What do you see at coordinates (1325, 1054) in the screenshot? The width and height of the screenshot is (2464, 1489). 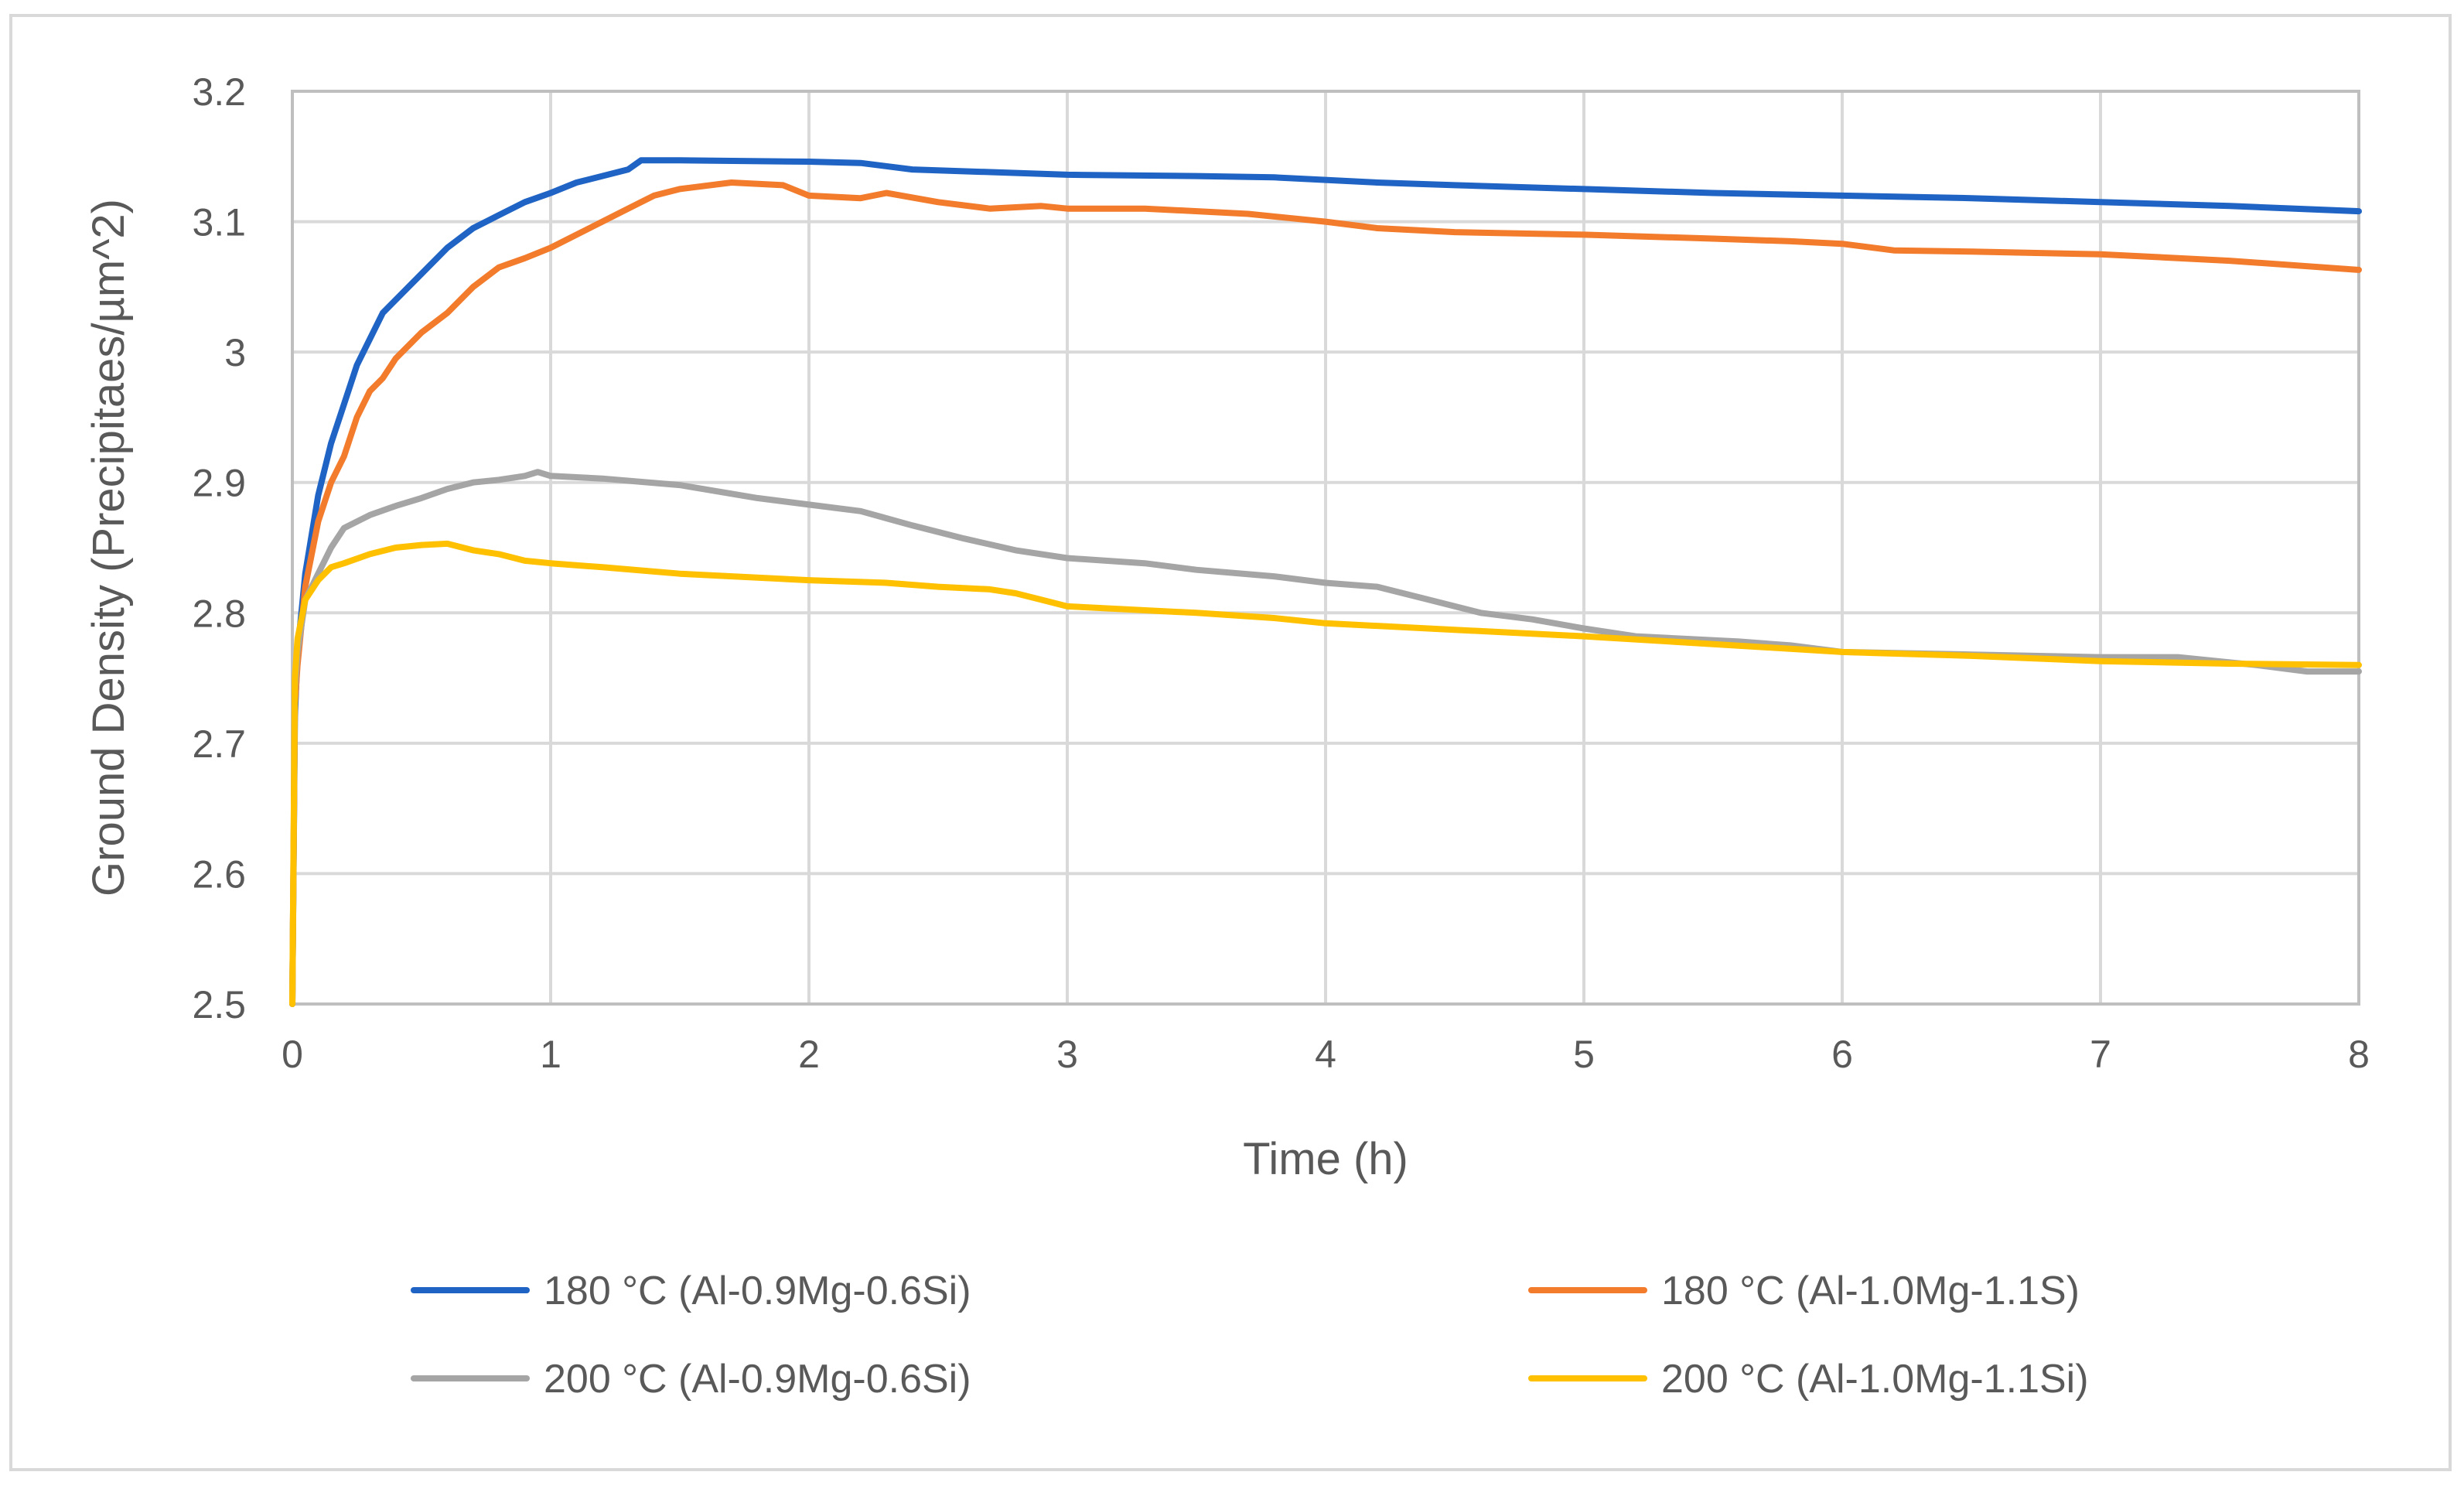 I see `x-tick-label: 4` at bounding box center [1325, 1054].